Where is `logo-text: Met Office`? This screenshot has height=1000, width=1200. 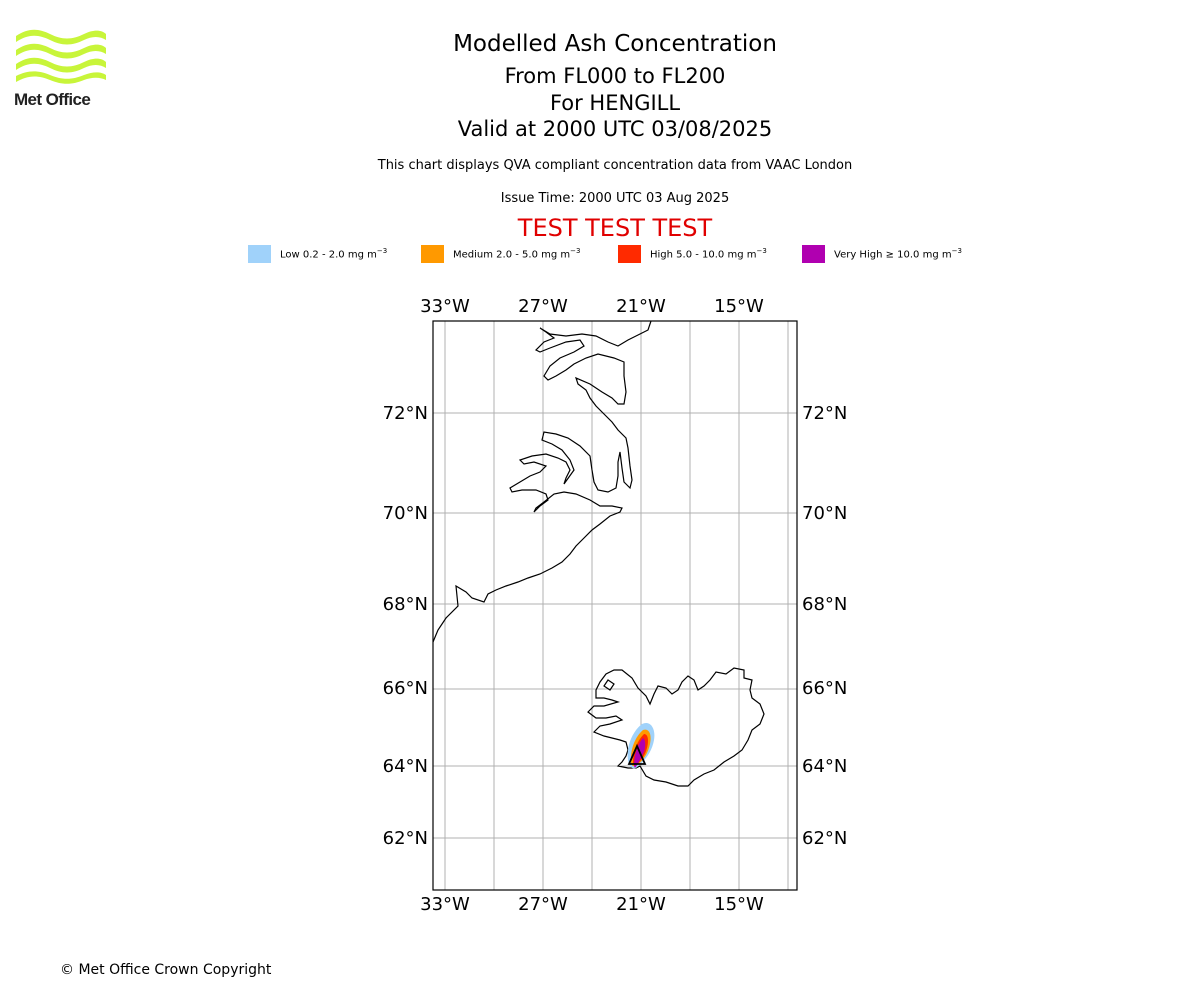
logo-text: Met Office is located at coordinates (52, 99).